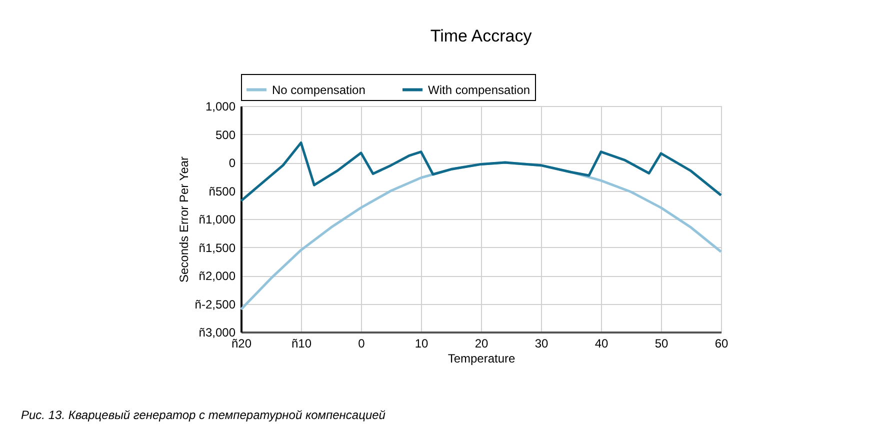  I want to click on y-tick-label: ñ1,000, so click(217, 219).